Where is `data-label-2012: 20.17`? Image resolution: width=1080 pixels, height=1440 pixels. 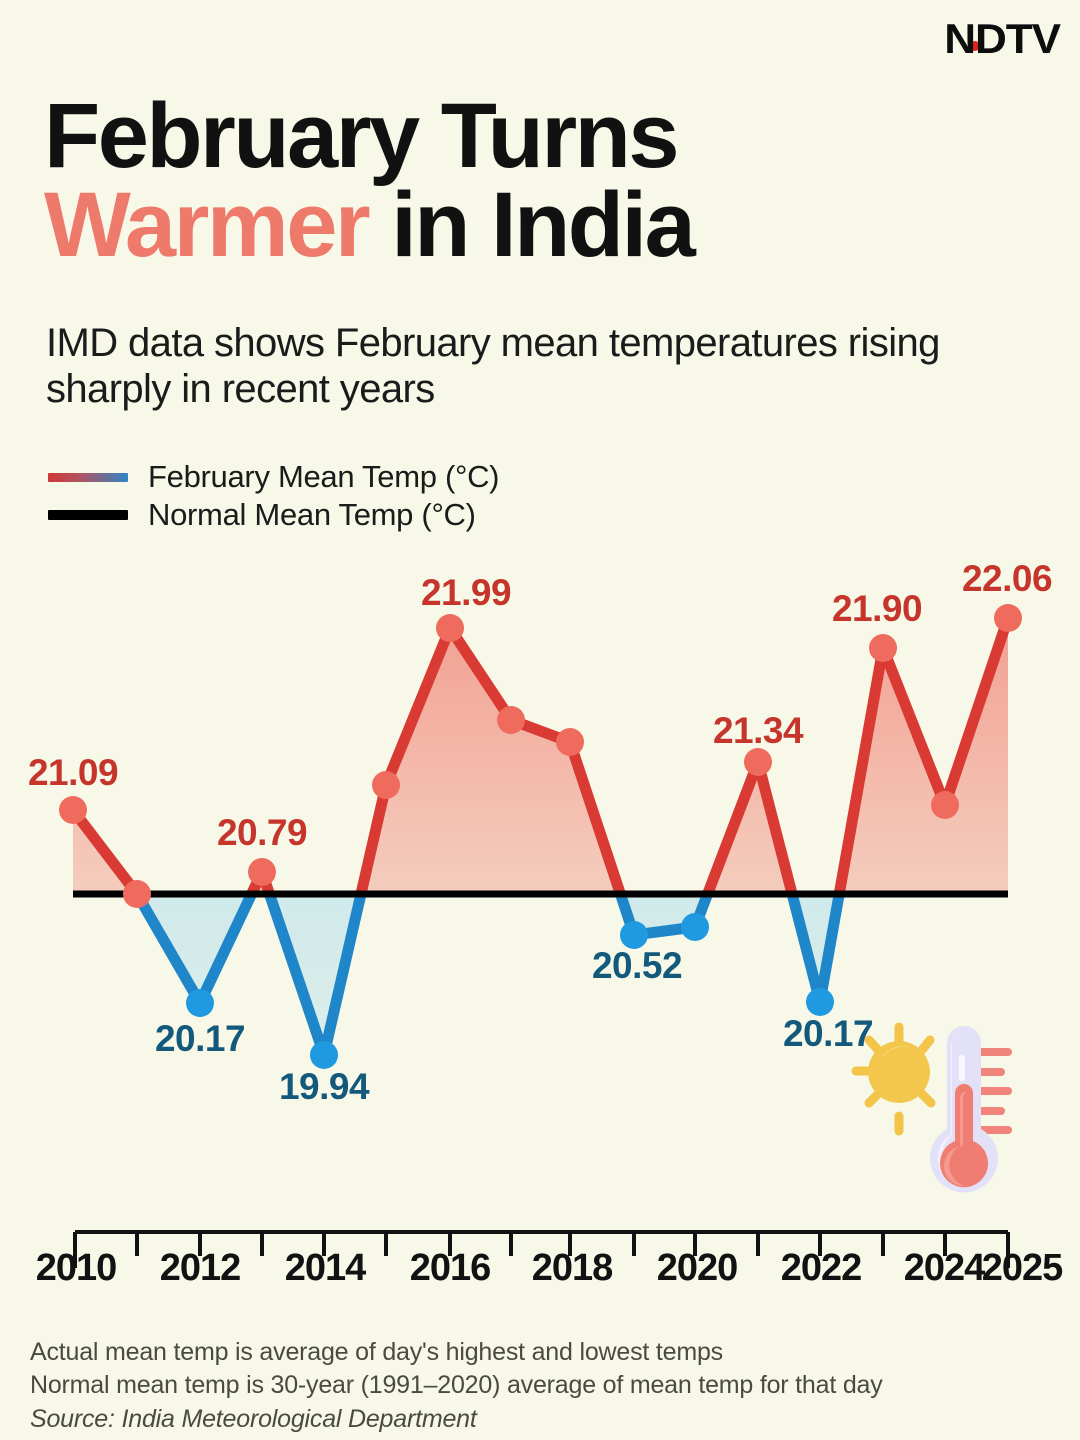
data-label-2012: 20.17 is located at coordinates (200, 1038).